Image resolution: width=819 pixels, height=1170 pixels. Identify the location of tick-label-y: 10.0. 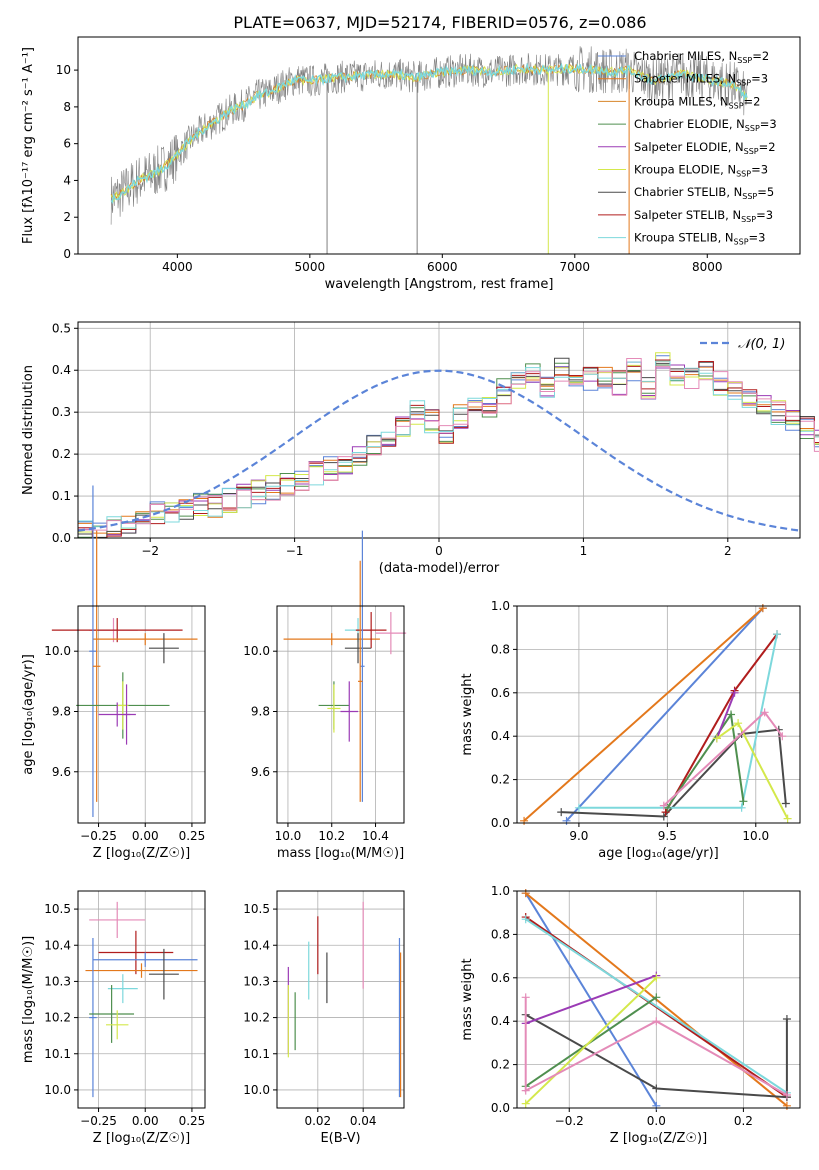
(256, 1090).